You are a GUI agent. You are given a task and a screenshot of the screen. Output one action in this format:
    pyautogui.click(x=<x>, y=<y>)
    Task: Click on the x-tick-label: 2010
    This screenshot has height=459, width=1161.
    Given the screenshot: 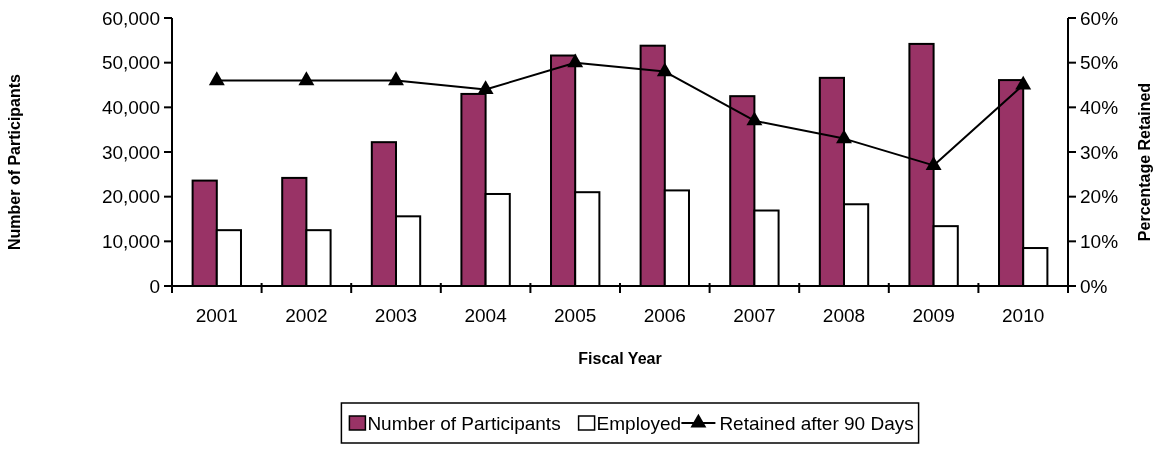 What is the action you would take?
    pyautogui.click(x=1023, y=315)
    